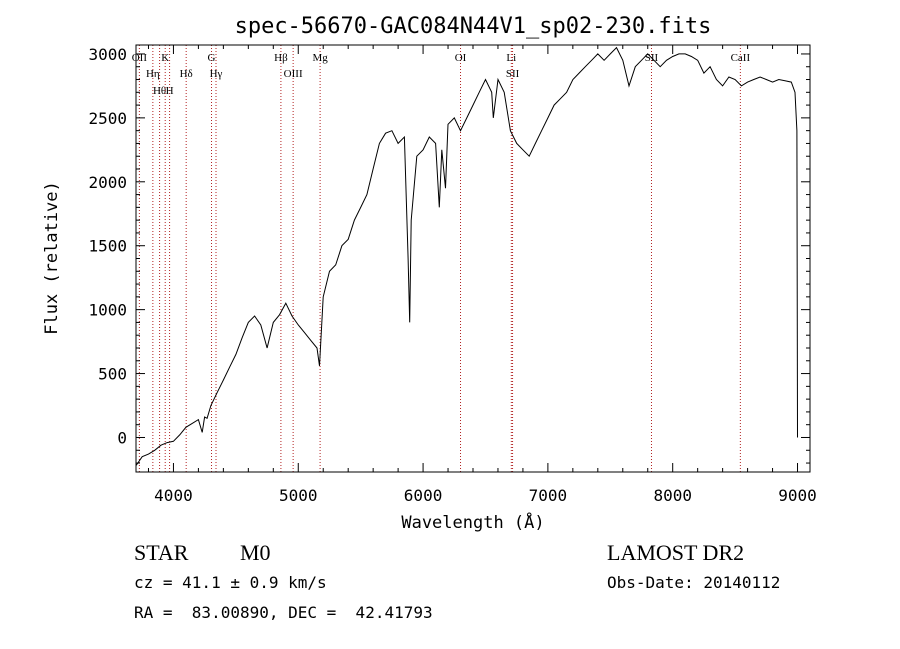 The width and height of the screenshot is (900, 649). Describe the element at coordinates (216, 74) in the screenshot. I see `line-marker-label-6: Hγ` at that location.